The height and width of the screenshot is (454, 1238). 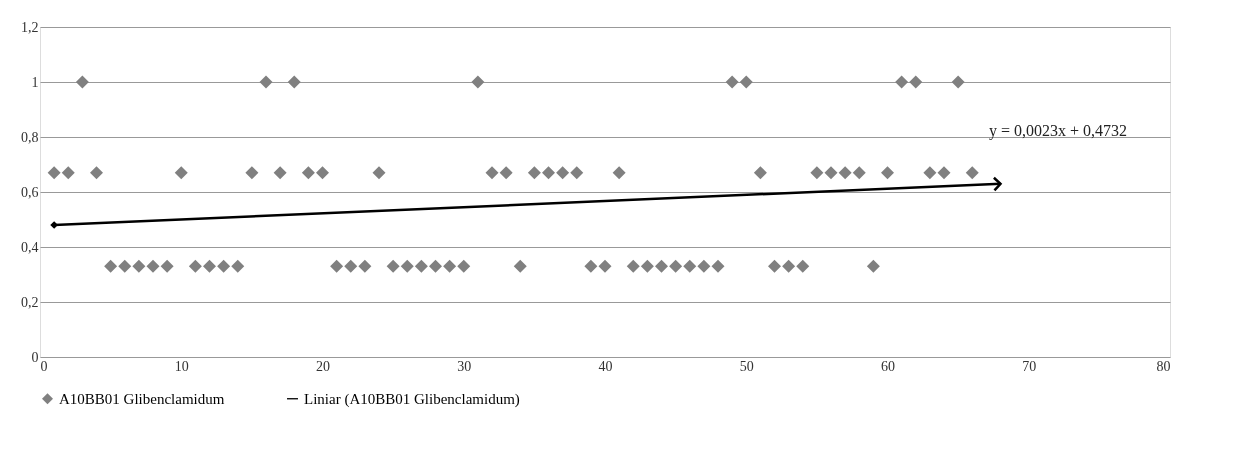 I want to click on y-tick-label: 1, so click(x=35, y=82).